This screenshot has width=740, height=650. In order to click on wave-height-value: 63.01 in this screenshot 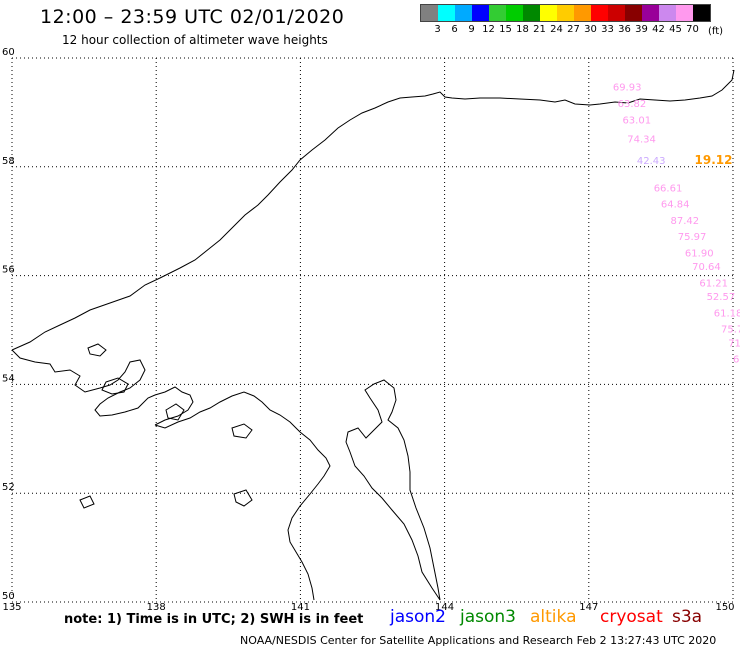, I will do `click(636, 120)`.